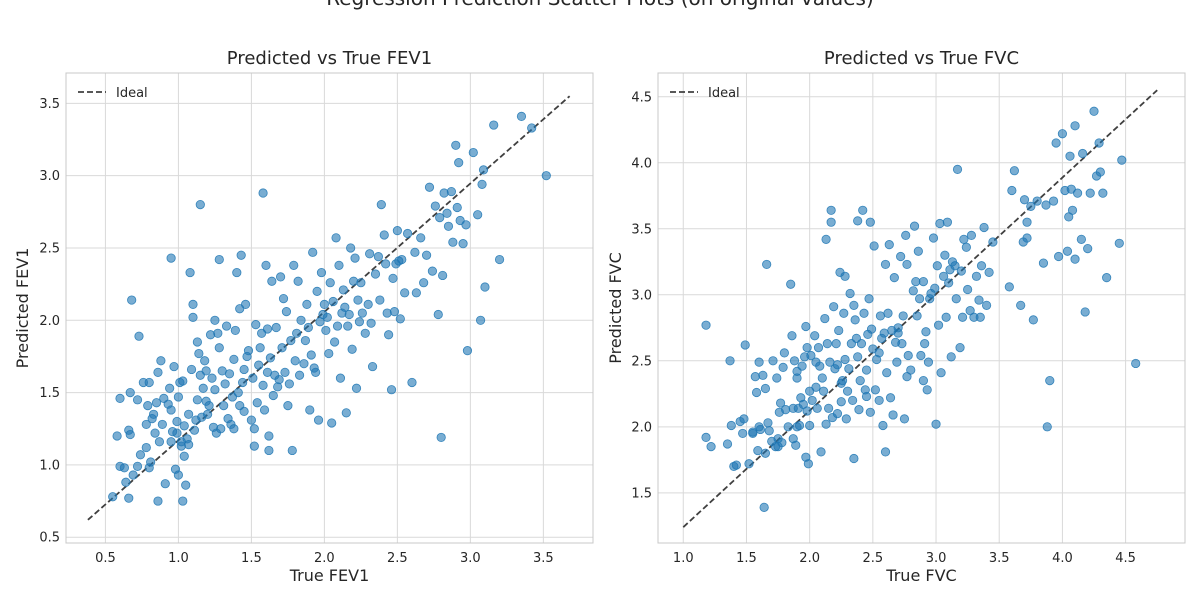 The width and height of the screenshot is (1200, 600). What do you see at coordinates (641, 97) in the screenshot?
I see `fvc-y-tick-label: 4.5` at bounding box center [641, 97].